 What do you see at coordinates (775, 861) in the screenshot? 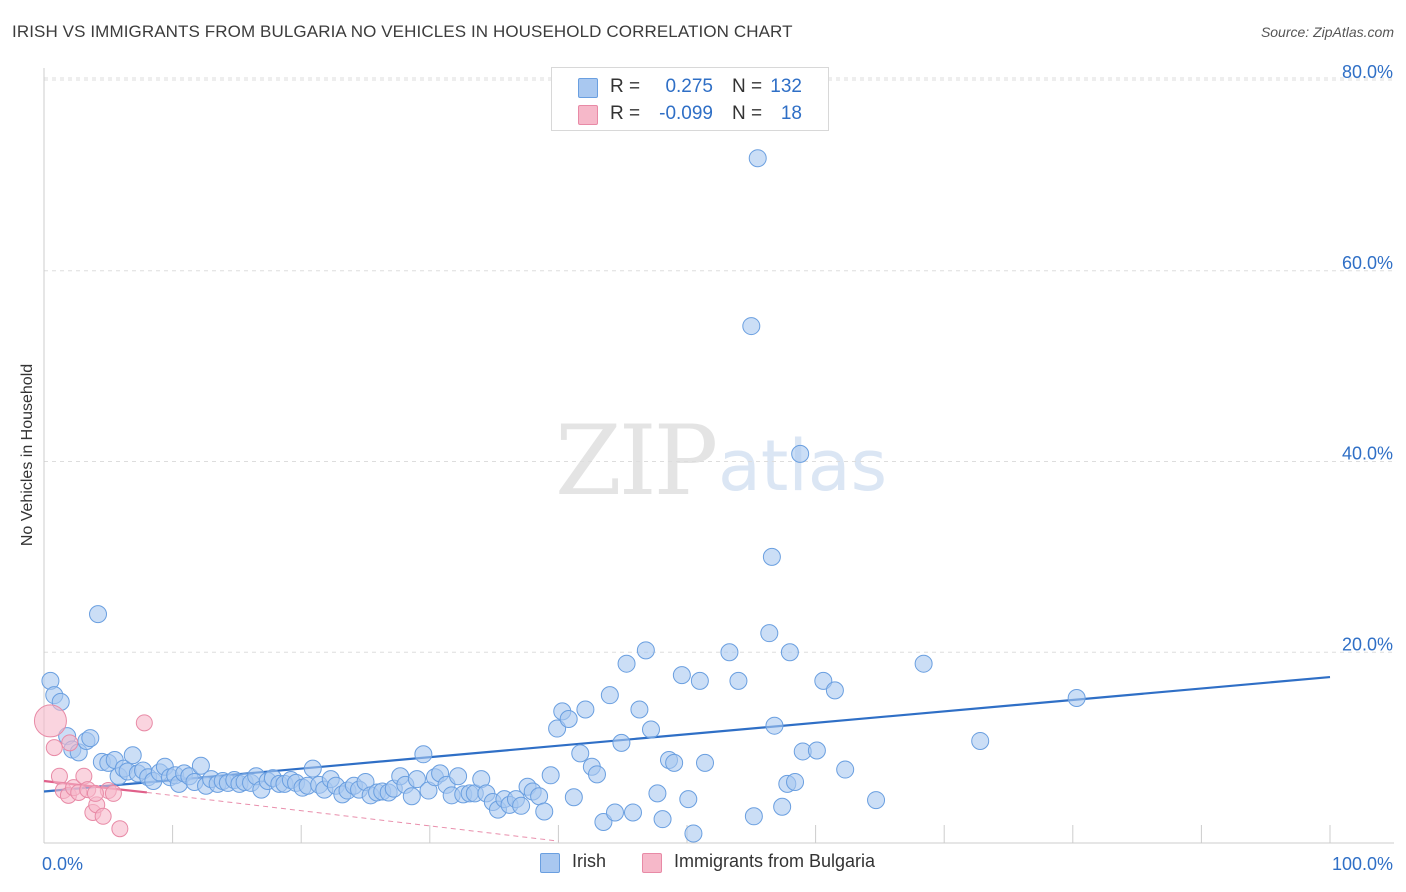
I see `bottom-legend-label-bulgaria: Immigrants from Bulgaria` at bounding box center [775, 861].